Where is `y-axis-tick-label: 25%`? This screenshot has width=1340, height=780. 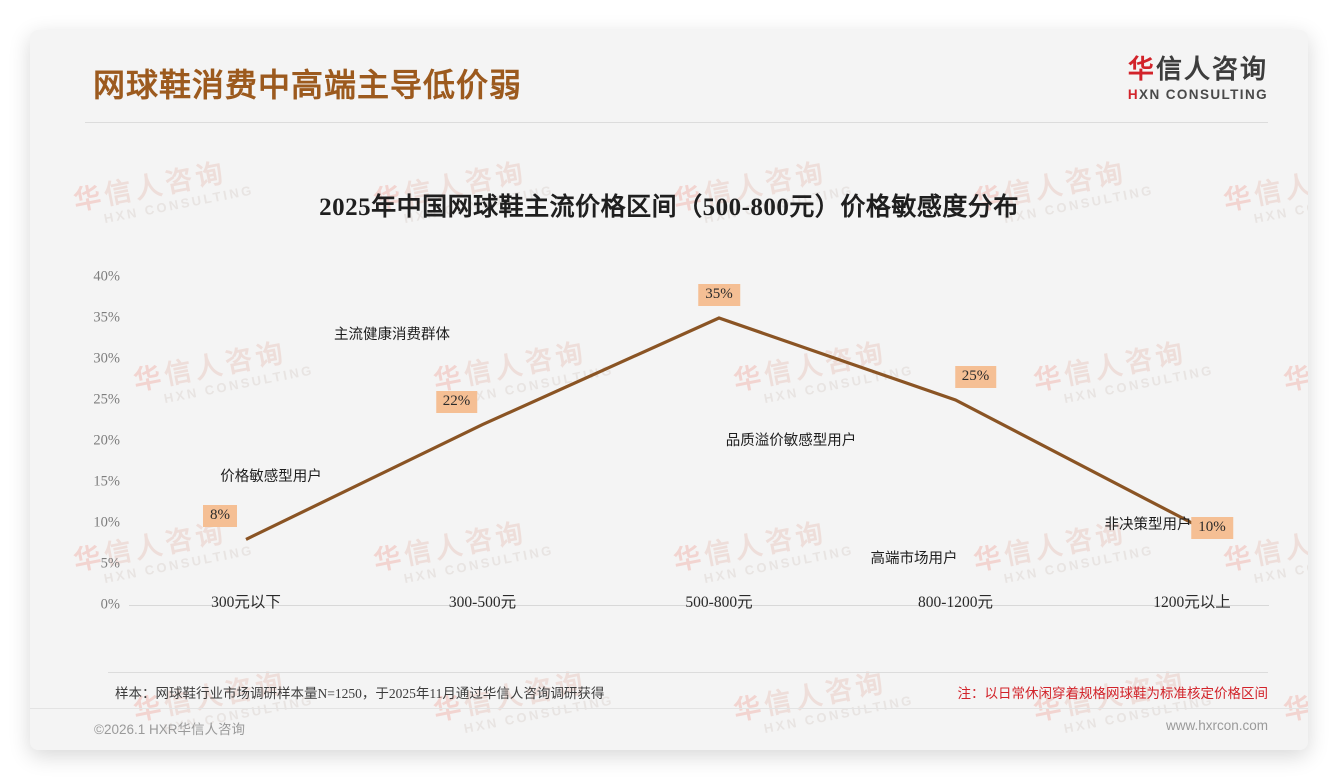
y-axis-tick-label: 25% is located at coordinates (106, 399).